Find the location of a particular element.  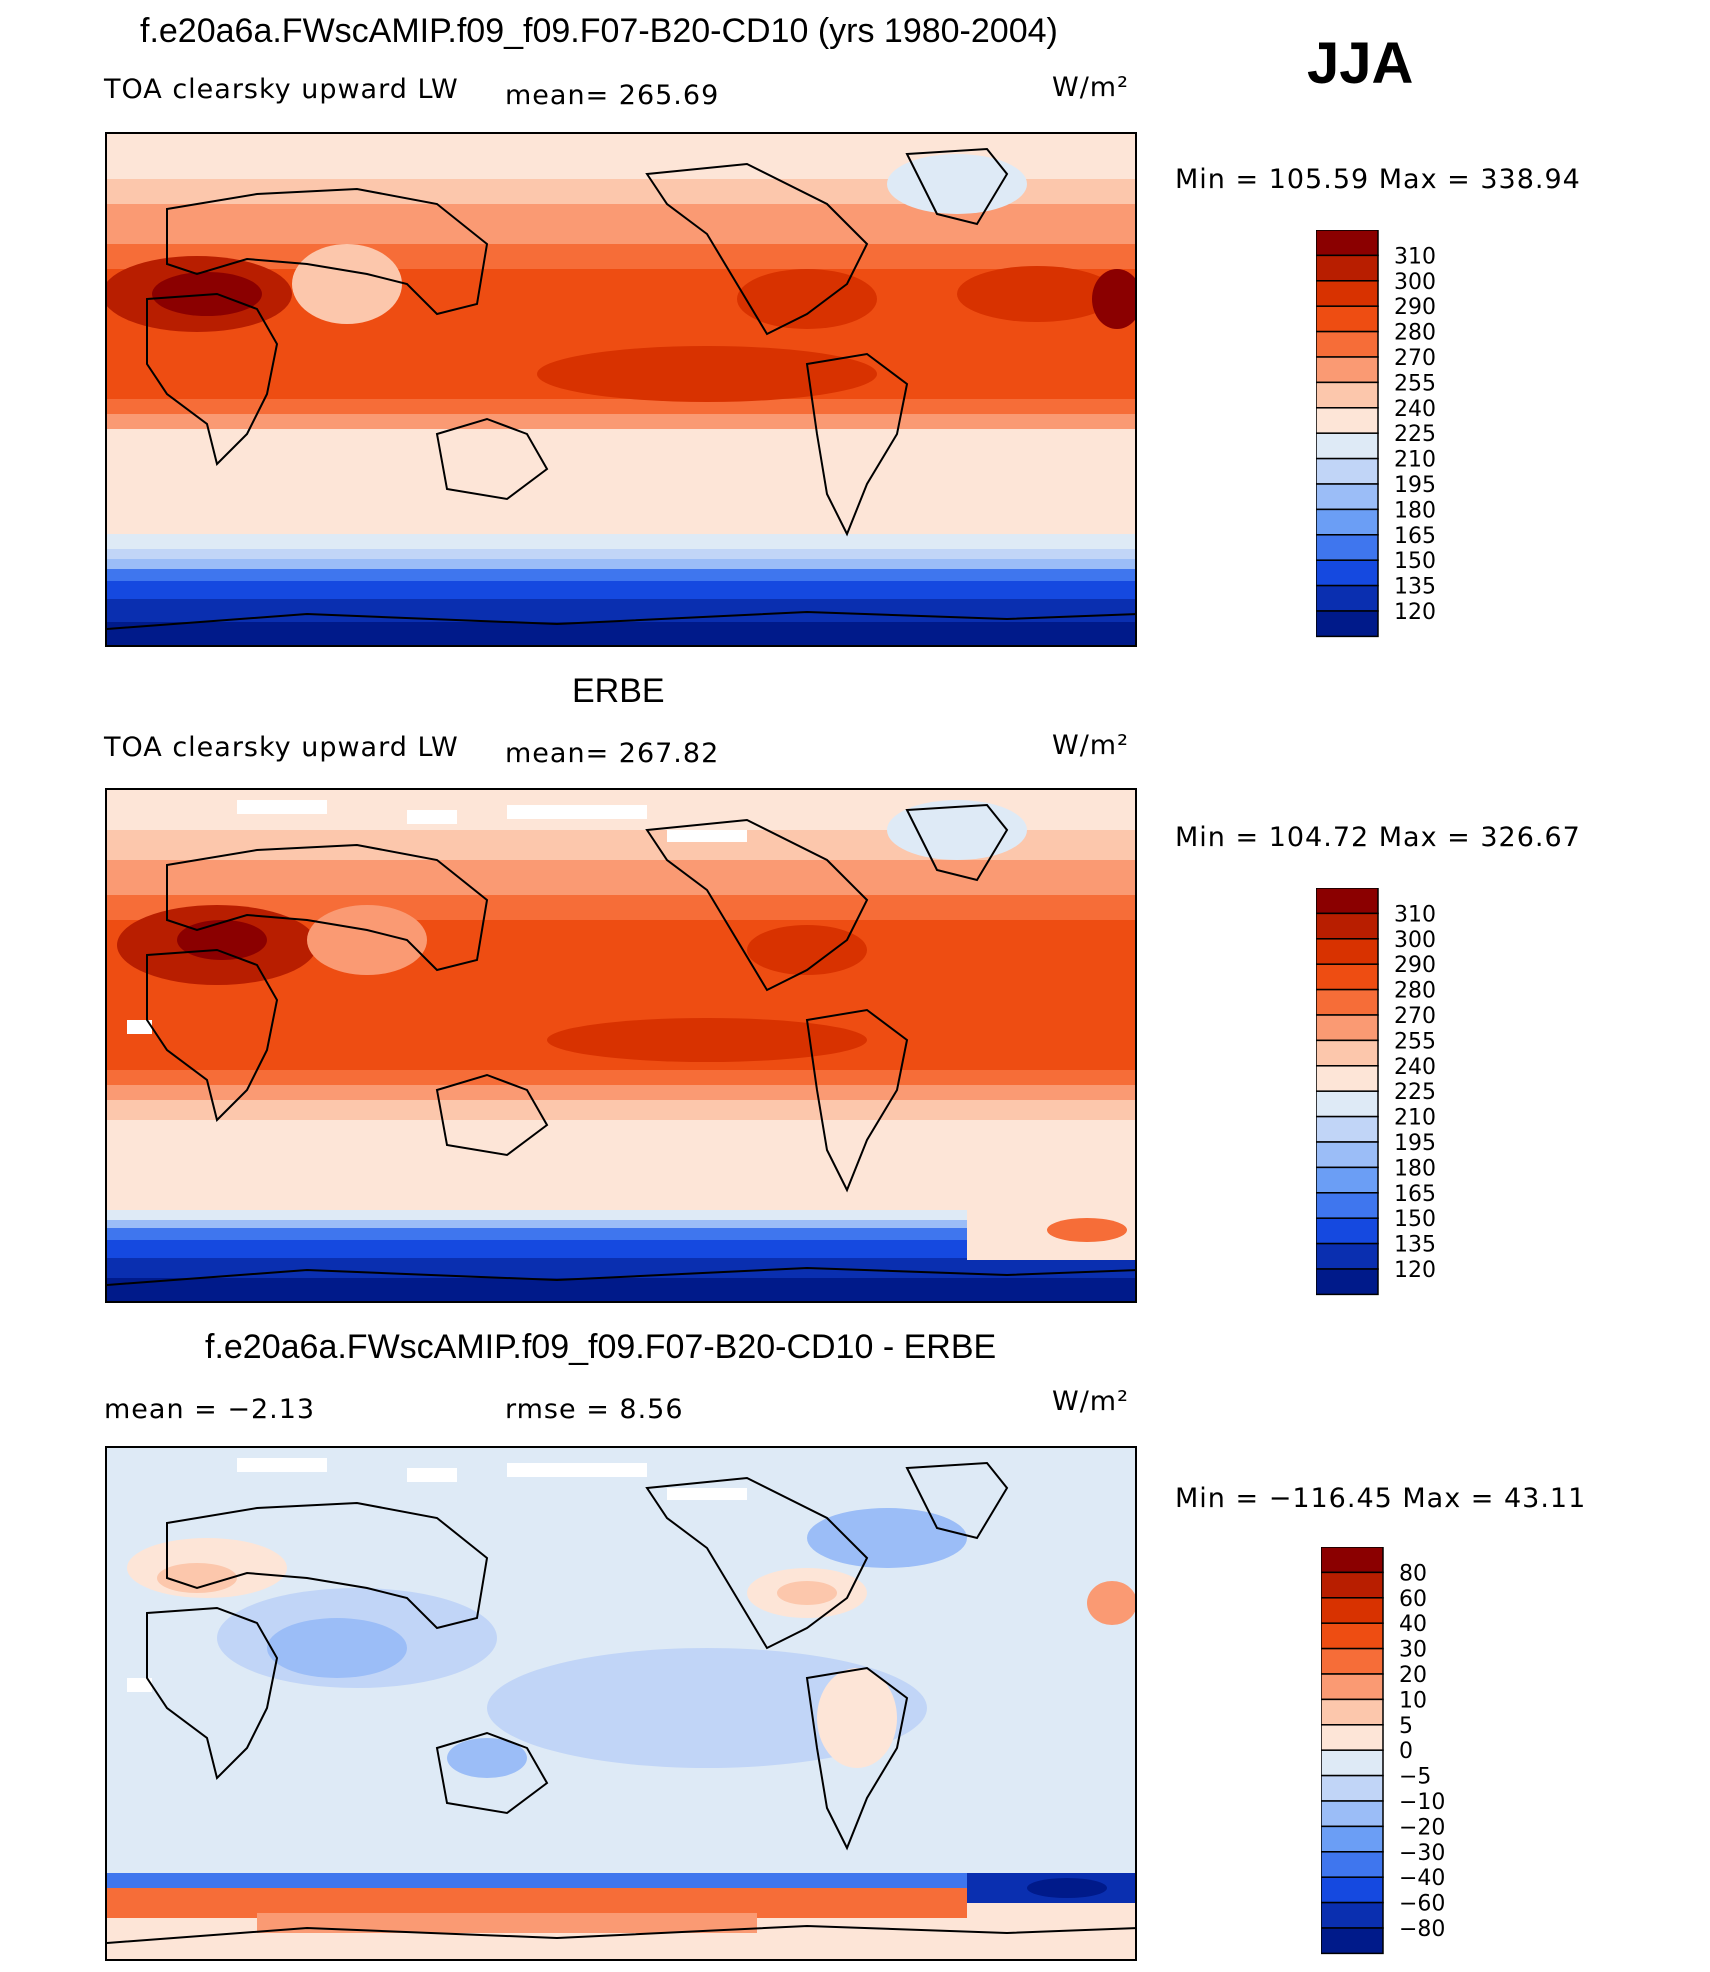

panel2-units: W/m² is located at coordinates (1090, 745).